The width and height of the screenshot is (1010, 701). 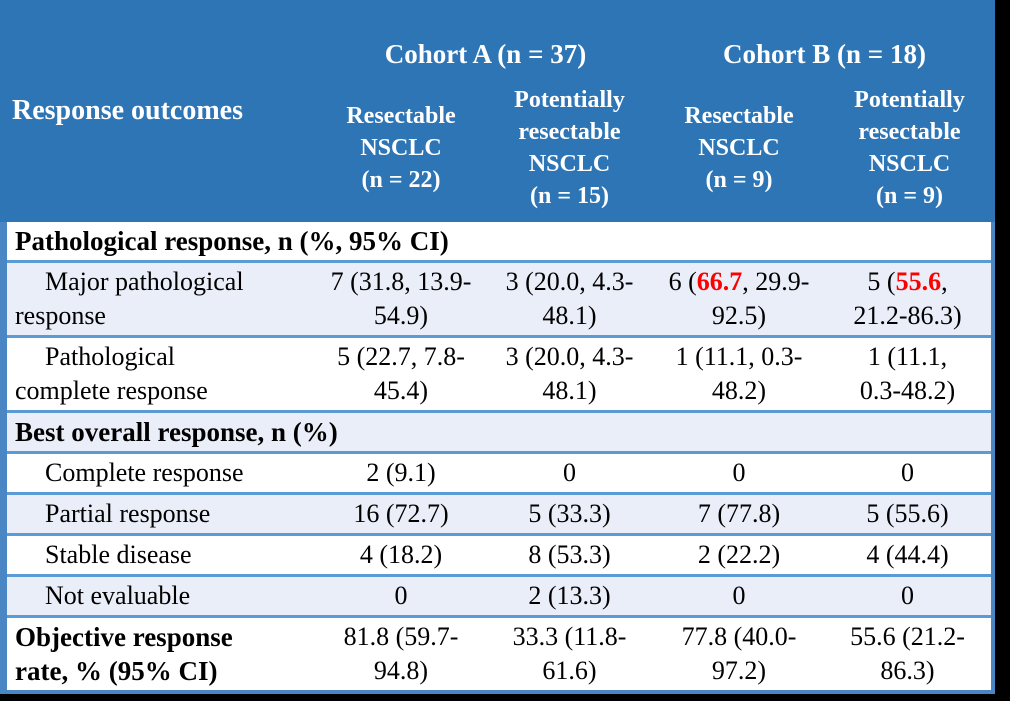 What do you see at coordinates (232, 241) in the screenshot?
I see `row-label: Pathological response, n (%, 95% CI)` at bounding box center [232, 241].